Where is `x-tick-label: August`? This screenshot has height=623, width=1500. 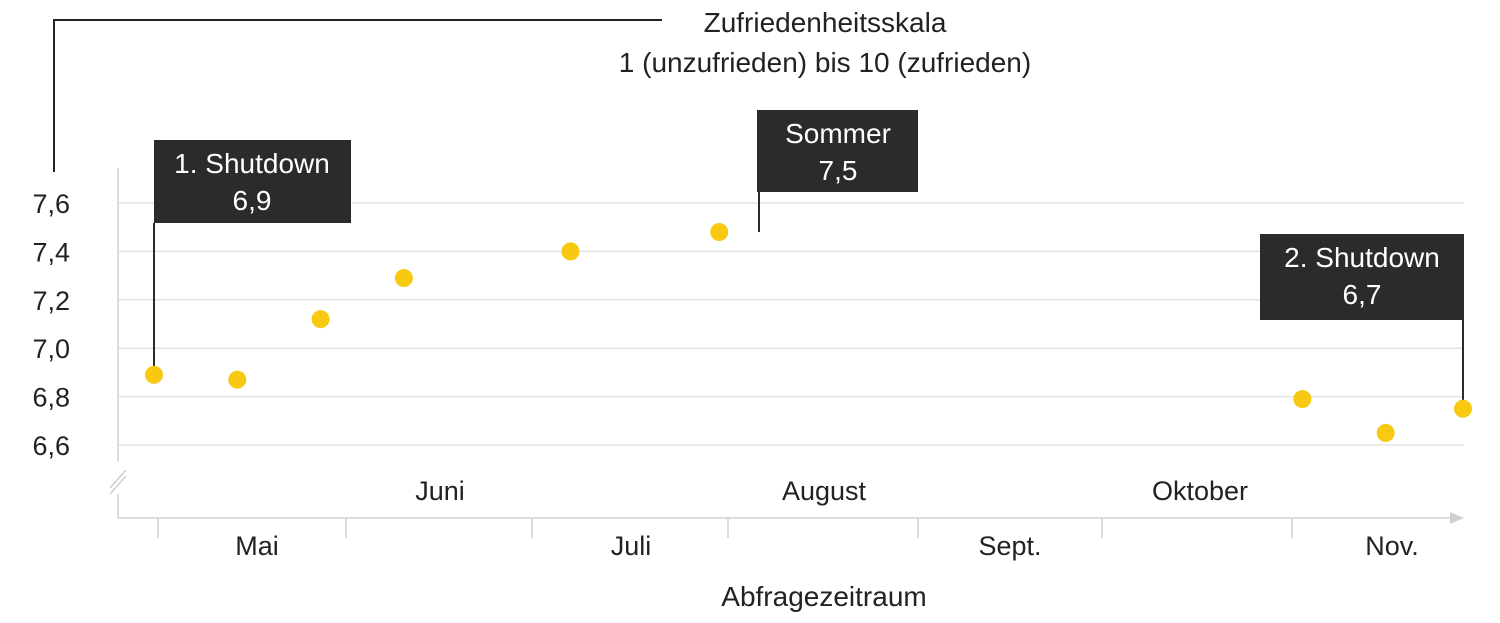
x-tick-label: August is located at coordinates (824, 491).